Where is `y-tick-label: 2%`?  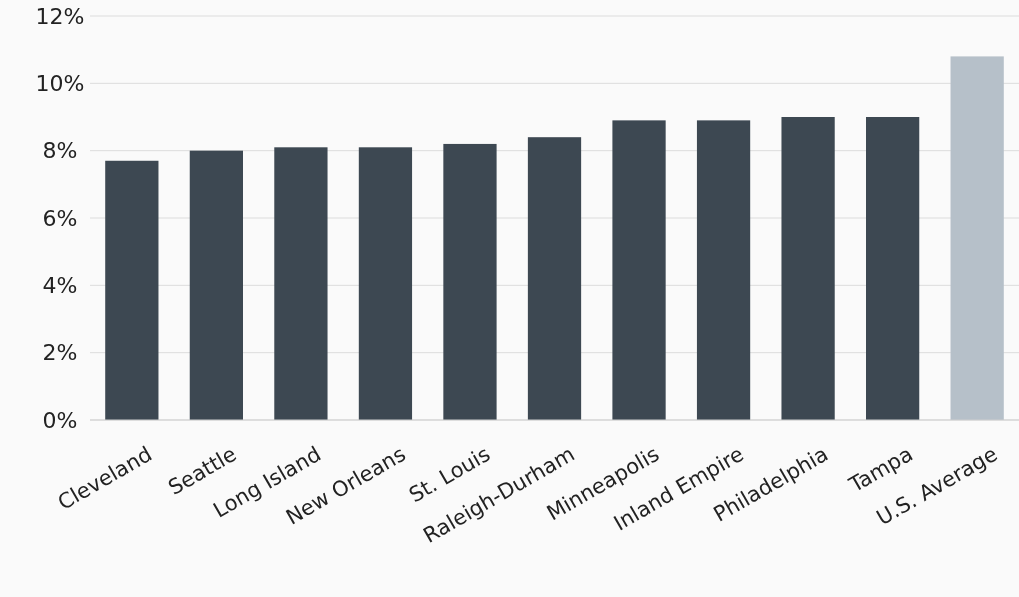
y-tick-label: 2% is located at coordinates (60, 353).